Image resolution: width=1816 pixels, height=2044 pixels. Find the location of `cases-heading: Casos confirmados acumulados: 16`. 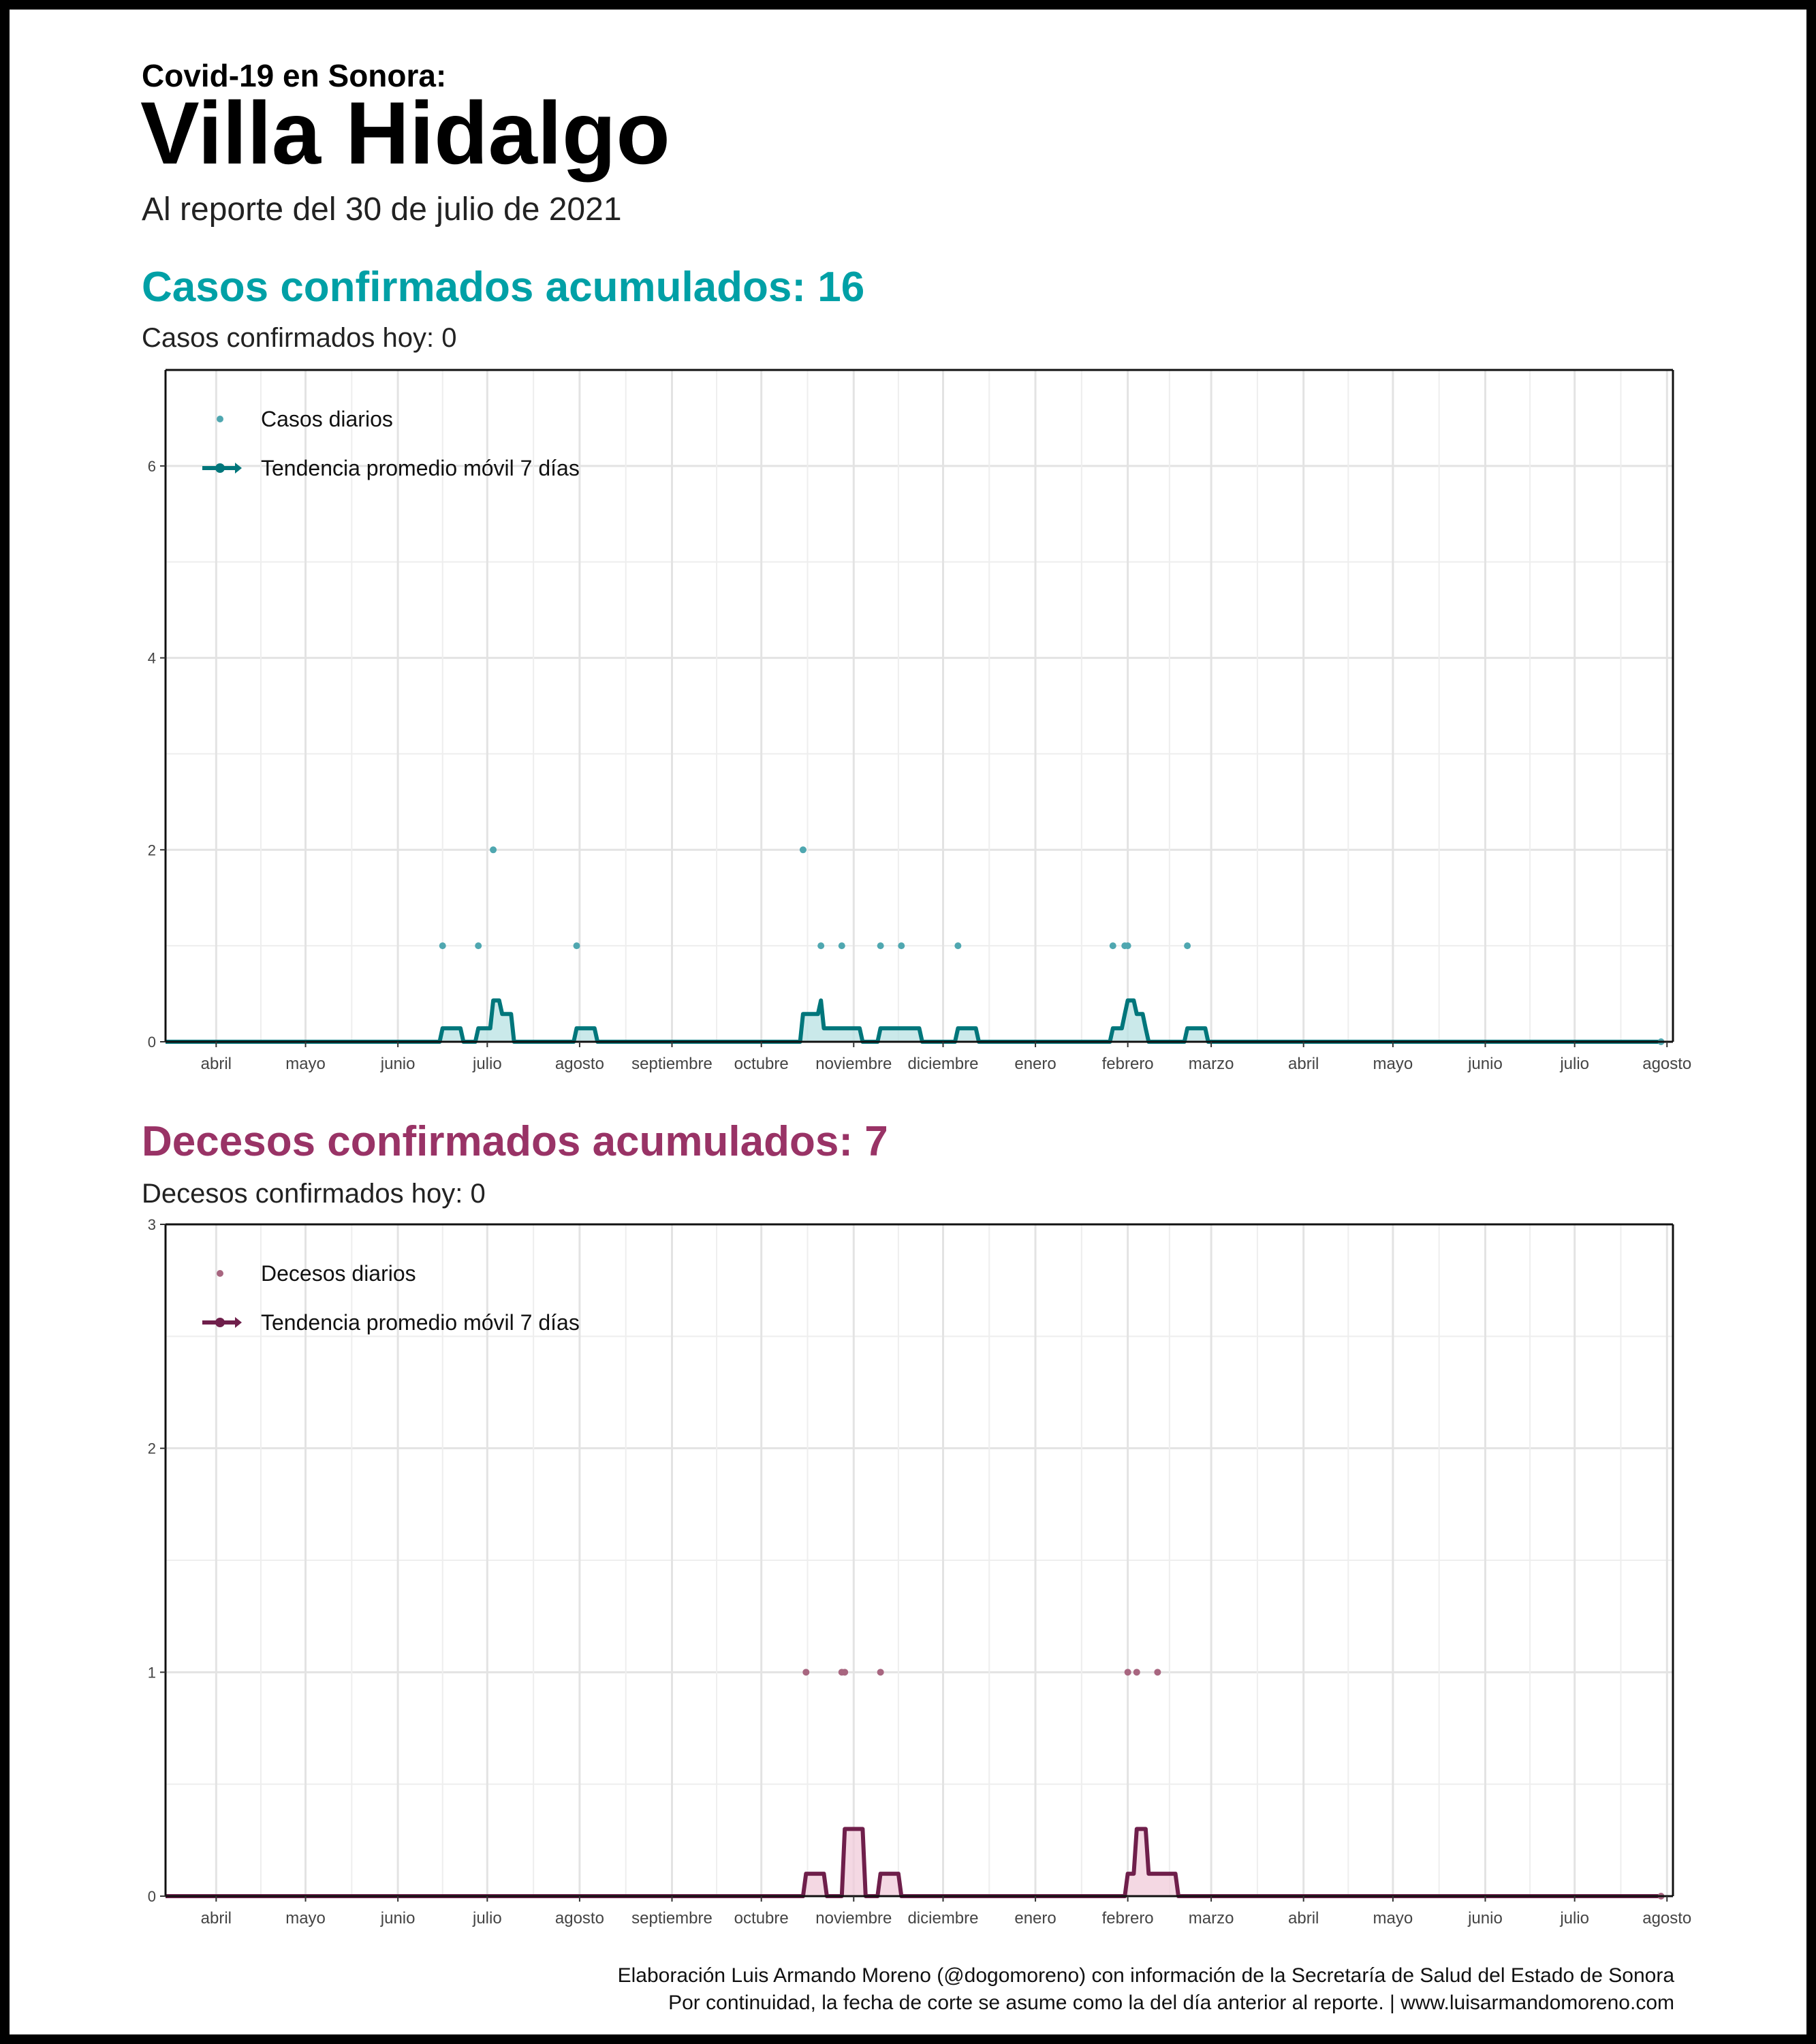

cases-heading: Casos confirmados acumulados: 16 is located at coordinates (504, 287).